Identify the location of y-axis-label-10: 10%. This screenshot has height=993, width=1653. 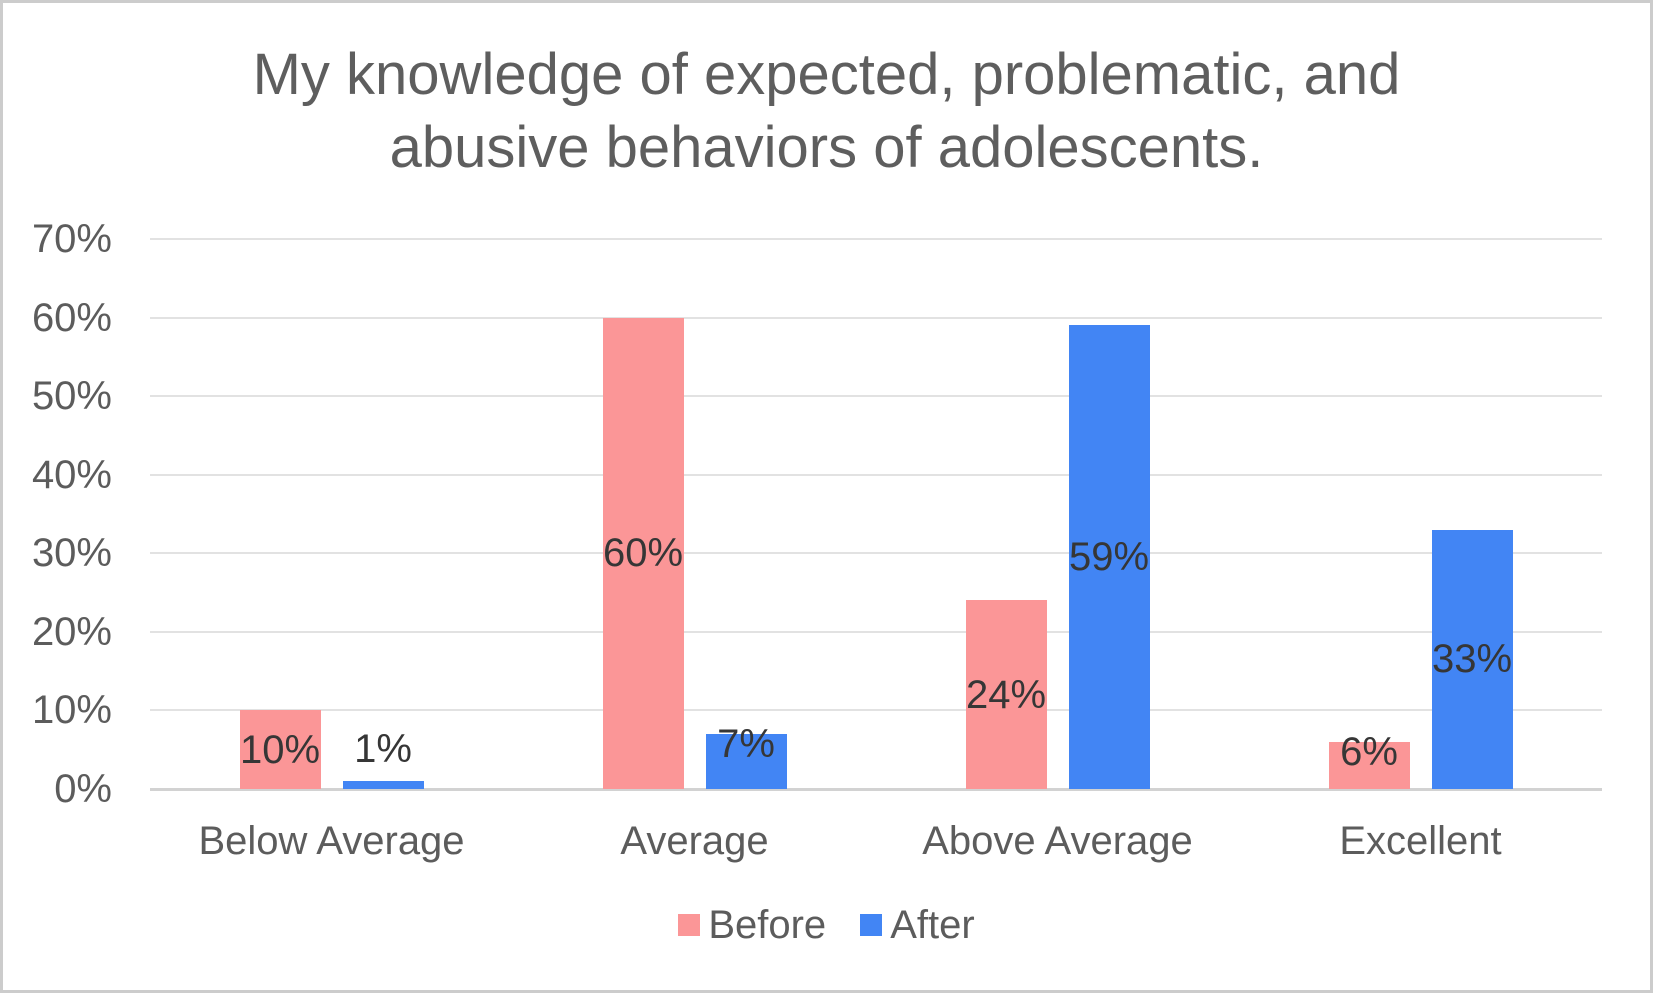
(71, 710).